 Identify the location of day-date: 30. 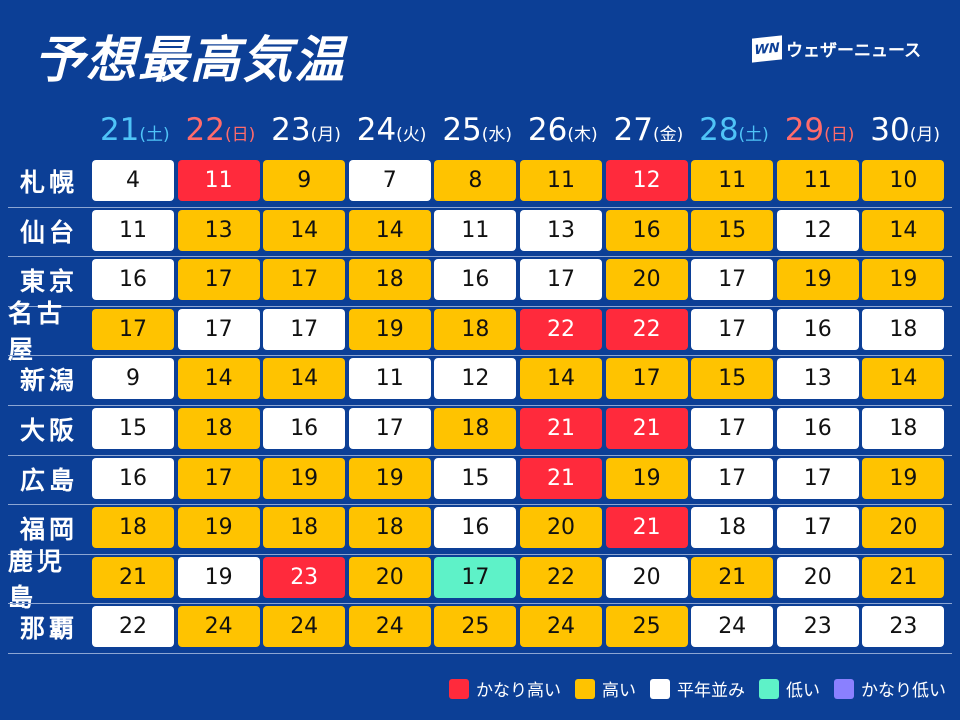
(890, 130).